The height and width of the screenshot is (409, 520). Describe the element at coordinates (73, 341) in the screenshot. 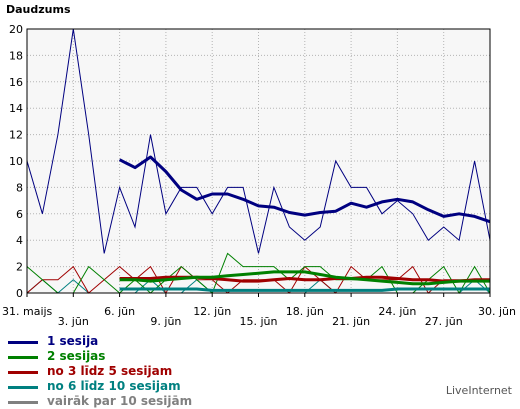

I see `legend-label: 1 sesija` at that location.